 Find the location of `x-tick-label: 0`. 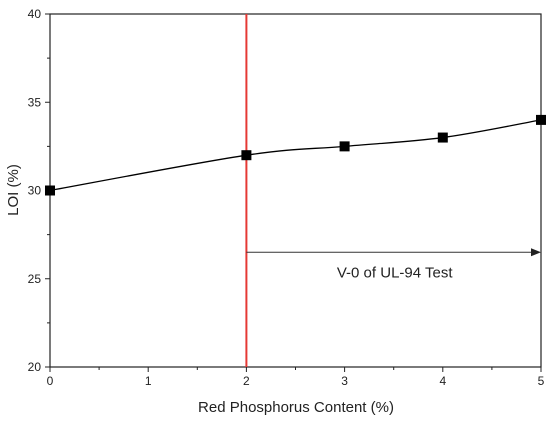

x-tick-label: 0 is located at coordinates (50, 381).